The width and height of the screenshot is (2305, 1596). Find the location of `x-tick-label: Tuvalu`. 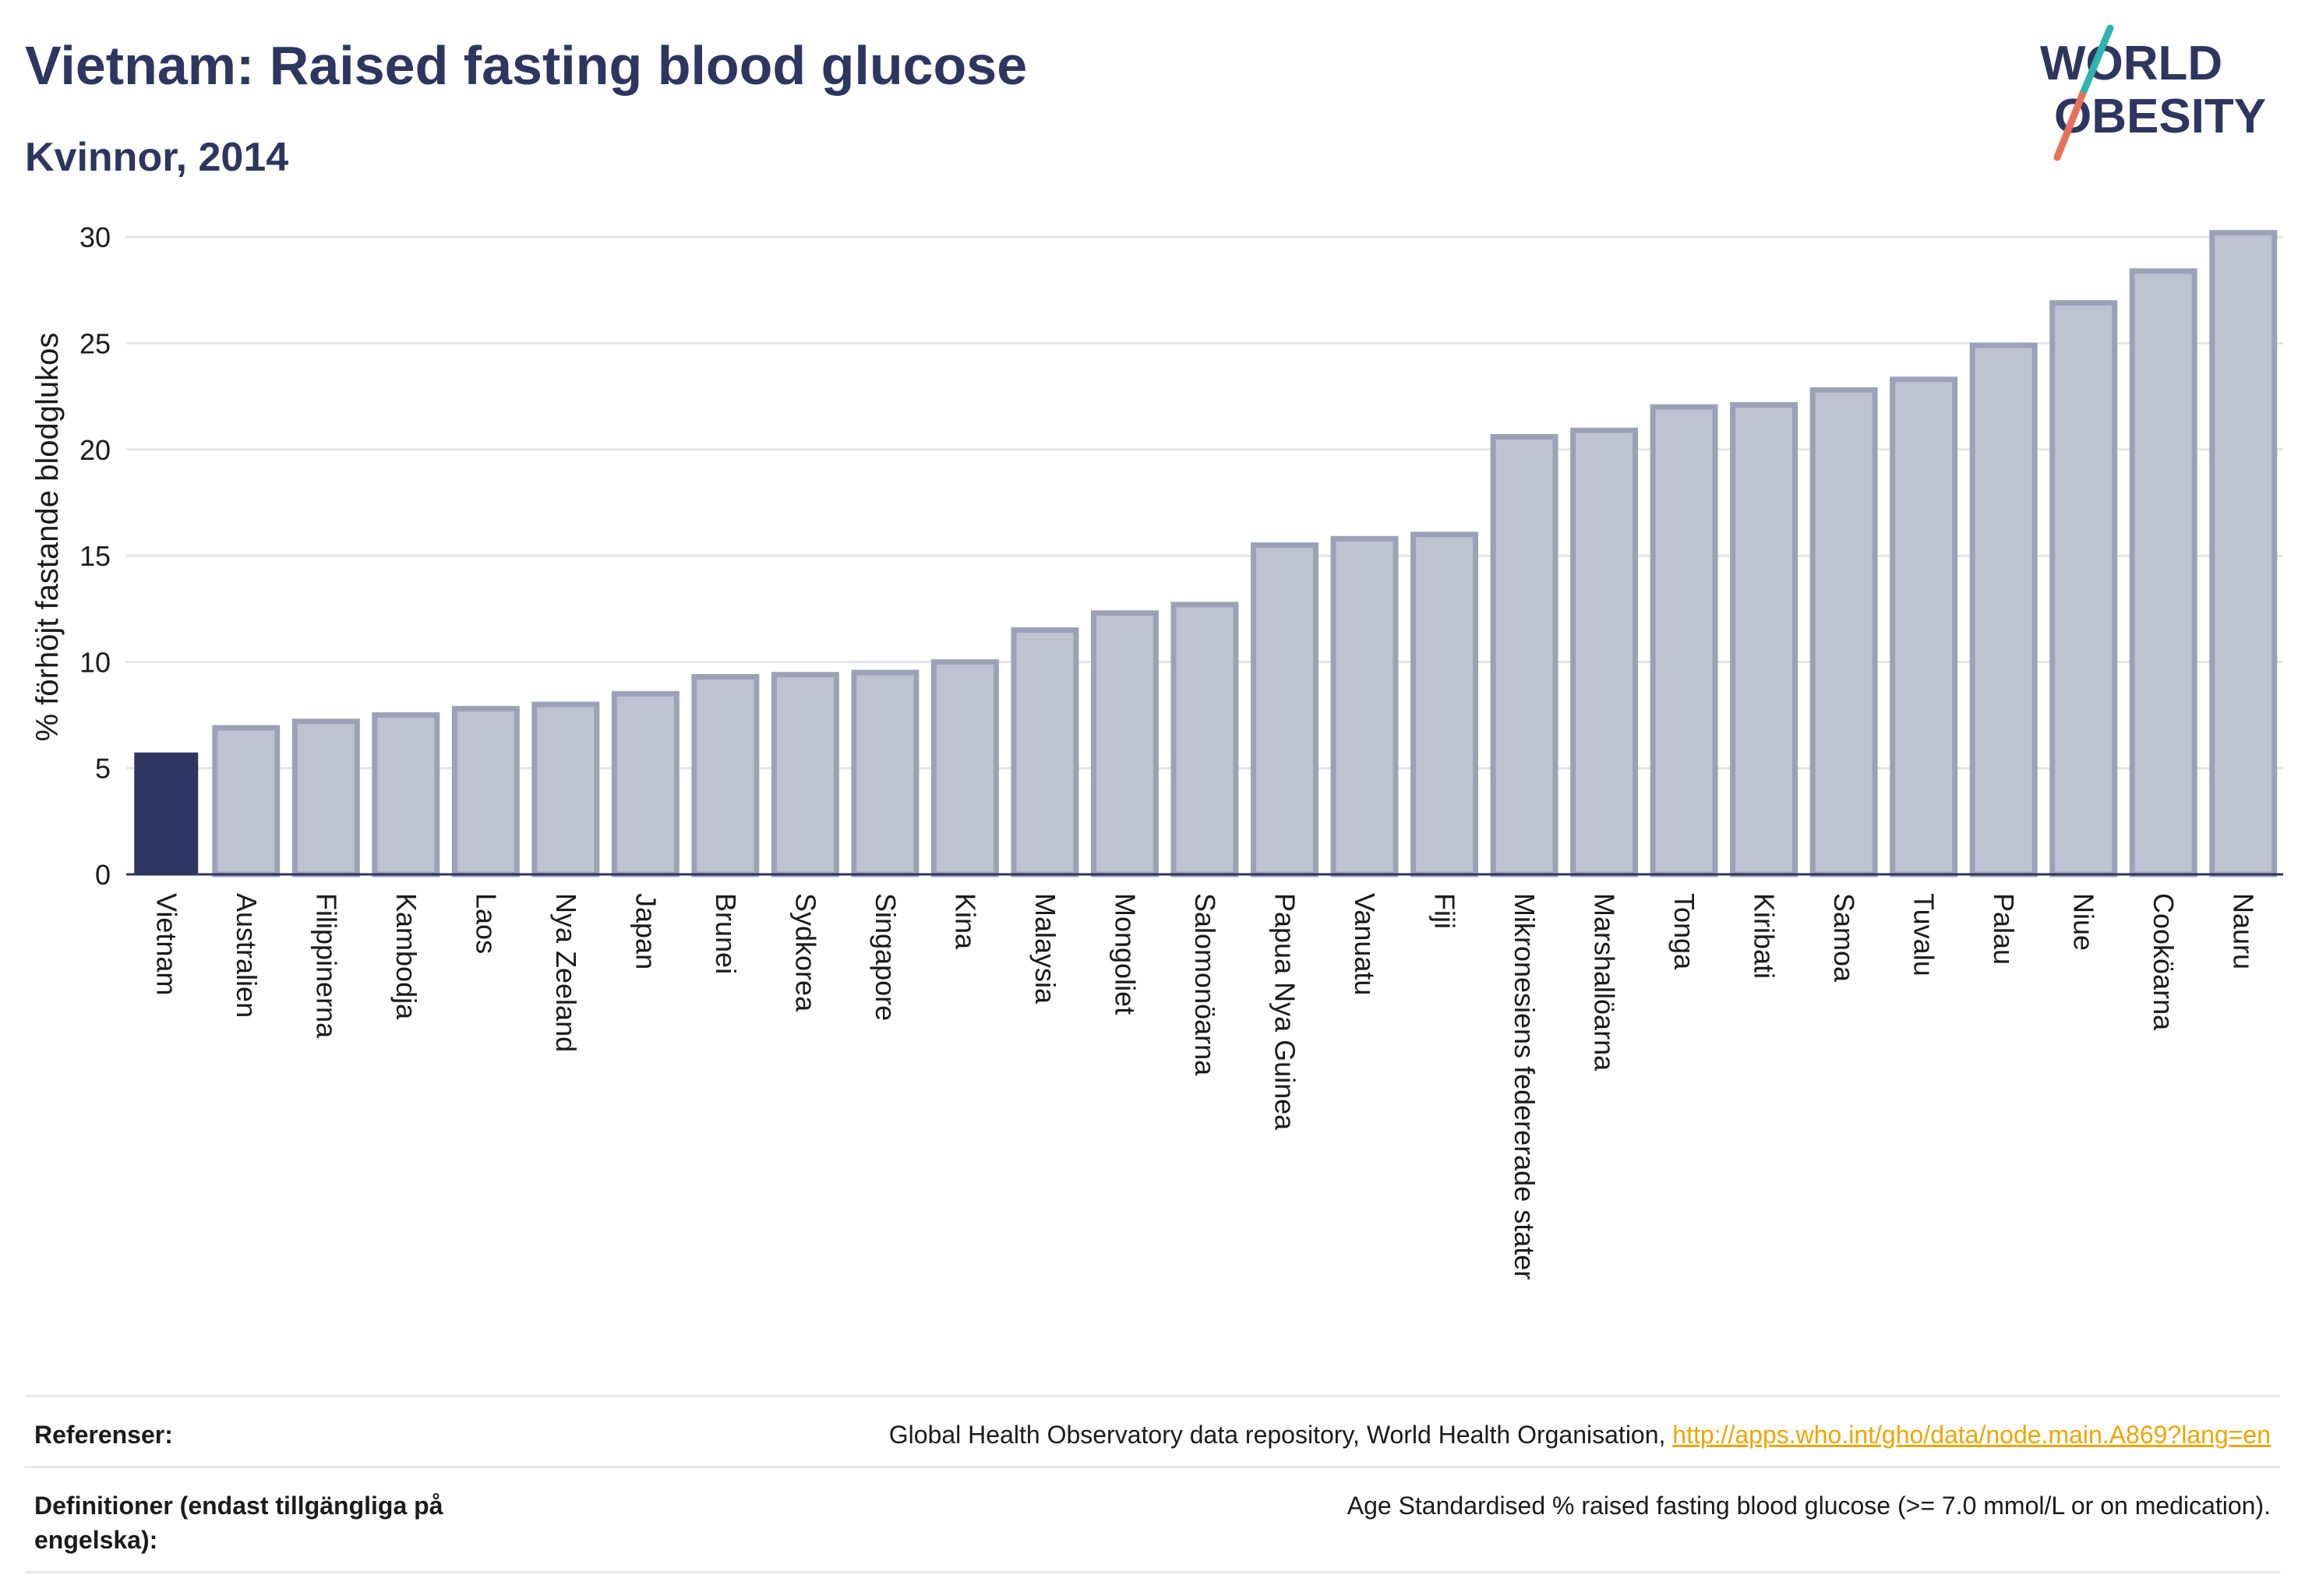

x-tick-label: Tuvalu is located at coordinates (1924, 934).